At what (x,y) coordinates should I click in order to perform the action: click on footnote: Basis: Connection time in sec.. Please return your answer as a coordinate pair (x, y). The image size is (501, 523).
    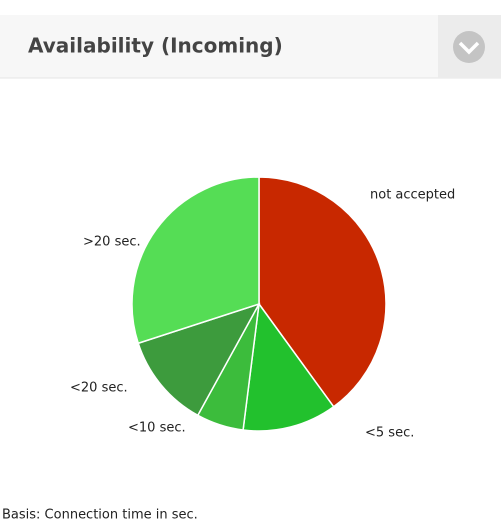
    Looking at the image, I should click on (100, 515).